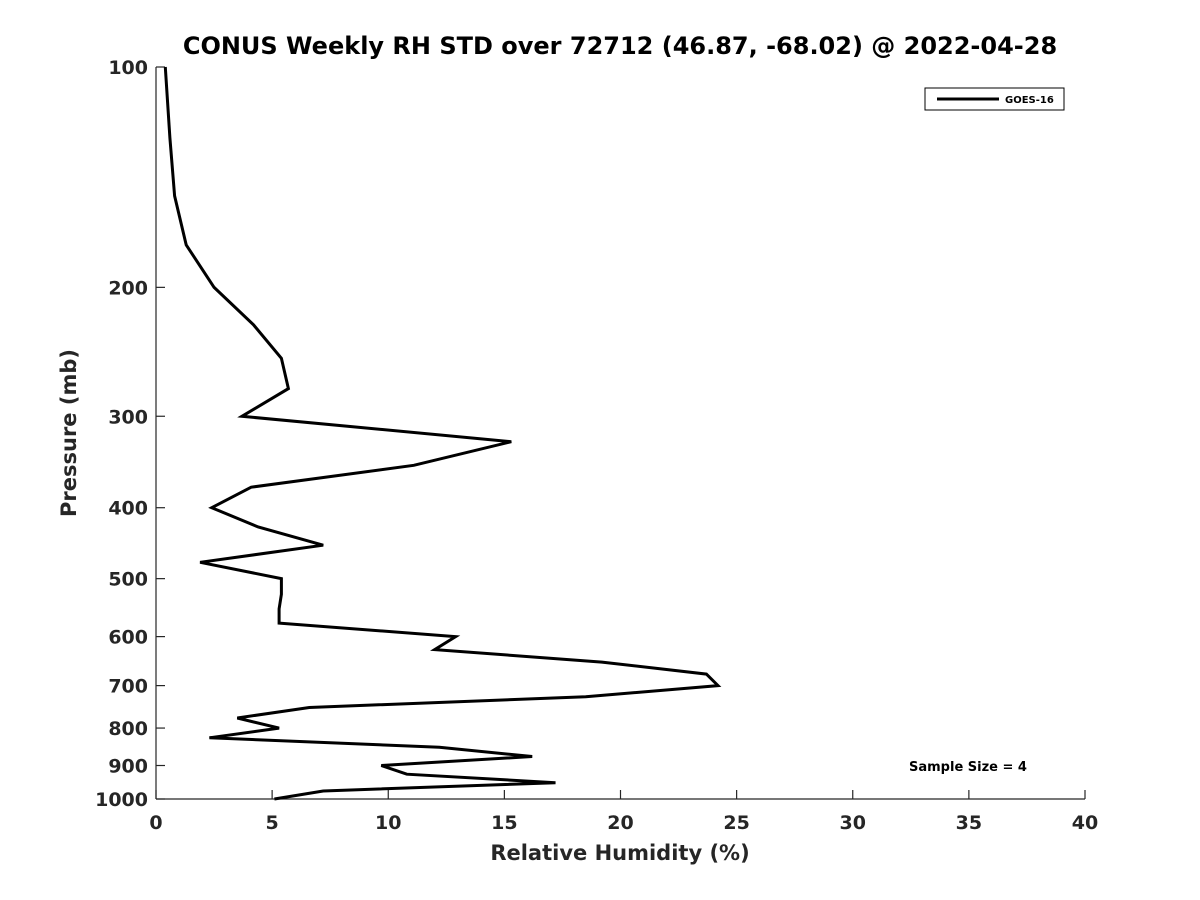  What do you see at coordinates (128, 509) in the screenshot?
I see `y-tick-label: 400` at bounding box center [128, 509].